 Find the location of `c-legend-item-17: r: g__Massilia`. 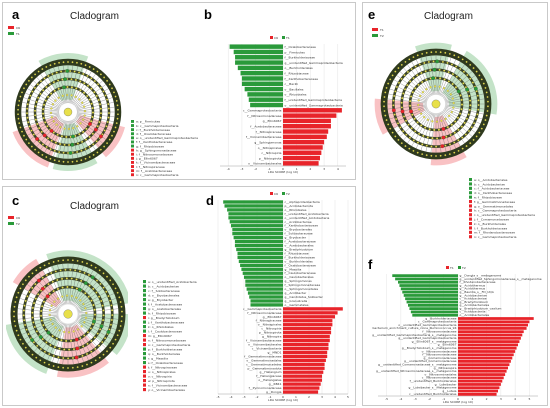

c-legend-item-17: r: g__Massilia is located at coordinates (158, 358).